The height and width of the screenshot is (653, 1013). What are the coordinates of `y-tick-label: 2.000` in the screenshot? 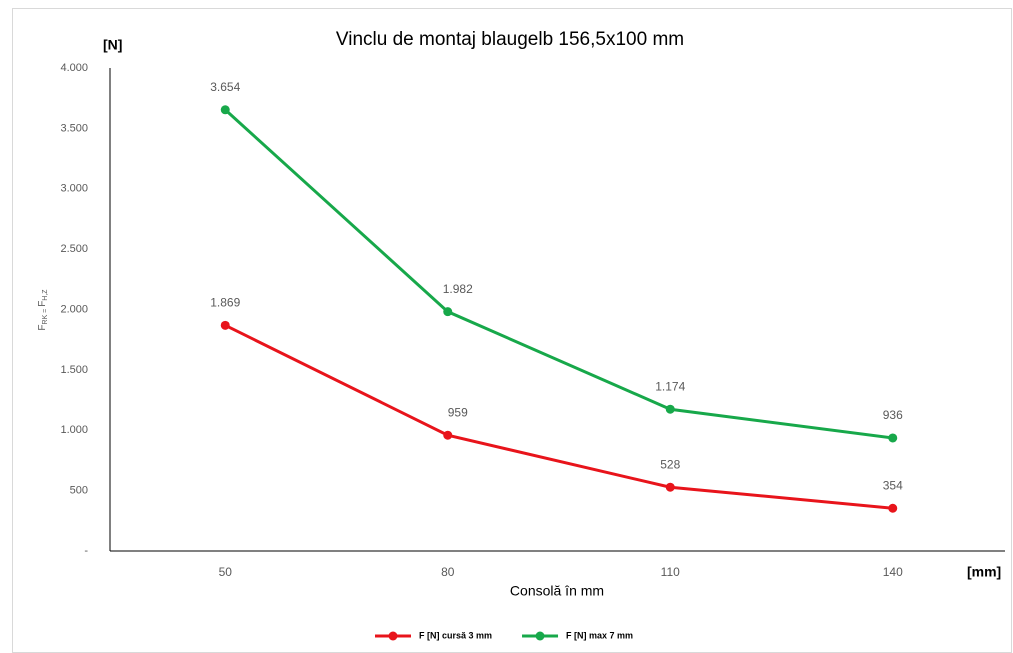 It's located at (74, 309).